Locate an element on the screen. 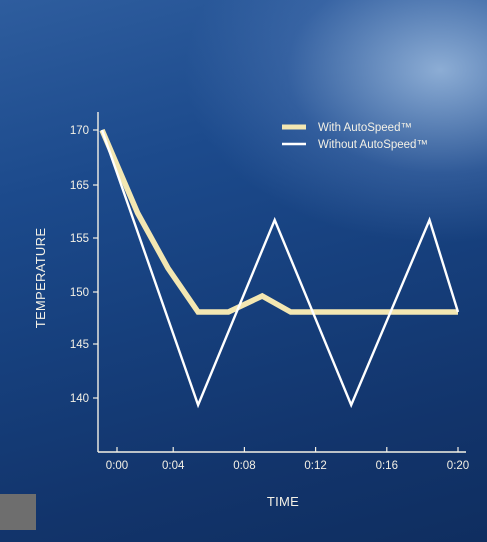 The height and width of the screenshot is (542, 487). corner-square is located at coordinates (18, 512).